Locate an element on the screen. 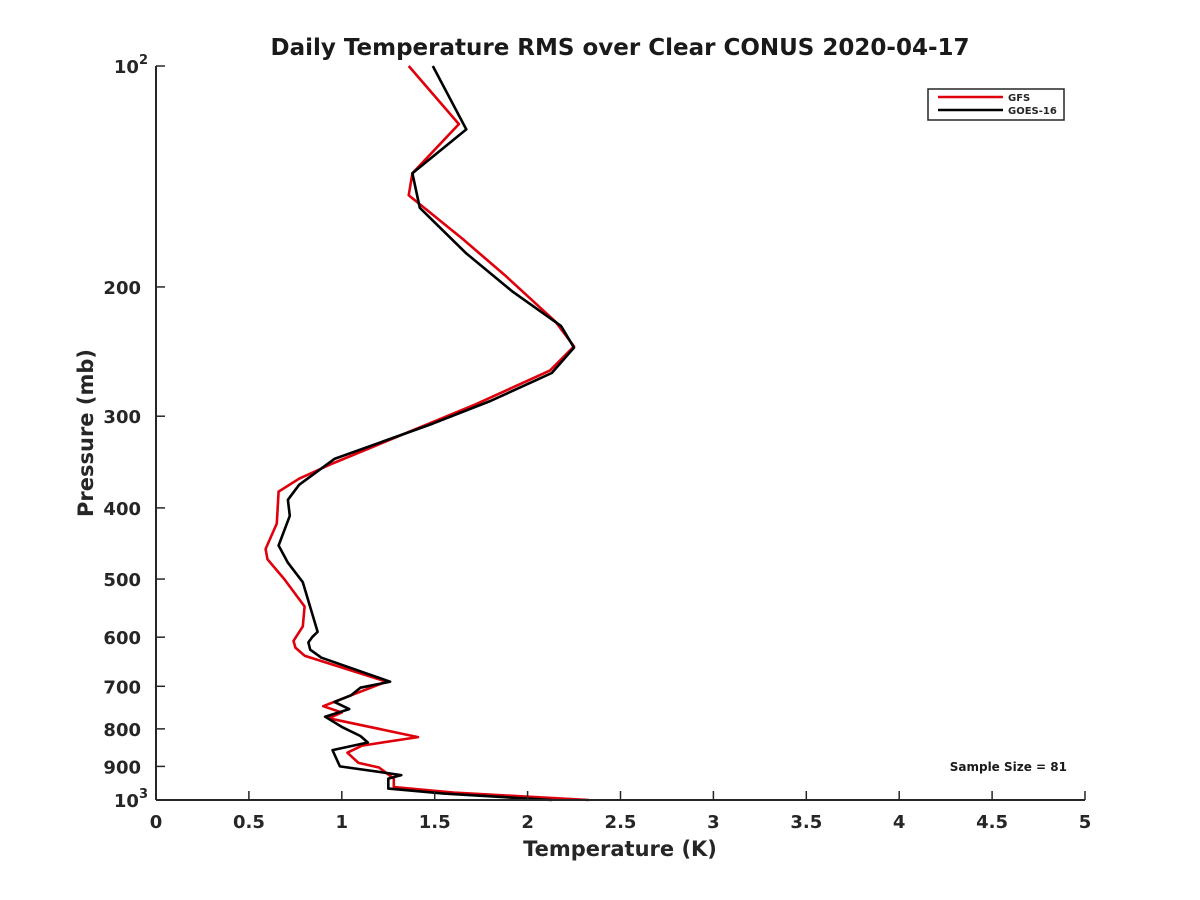 This screenshot has width=1200, height=900. y-tick-label: 200 is located at coordinates (122, 288).